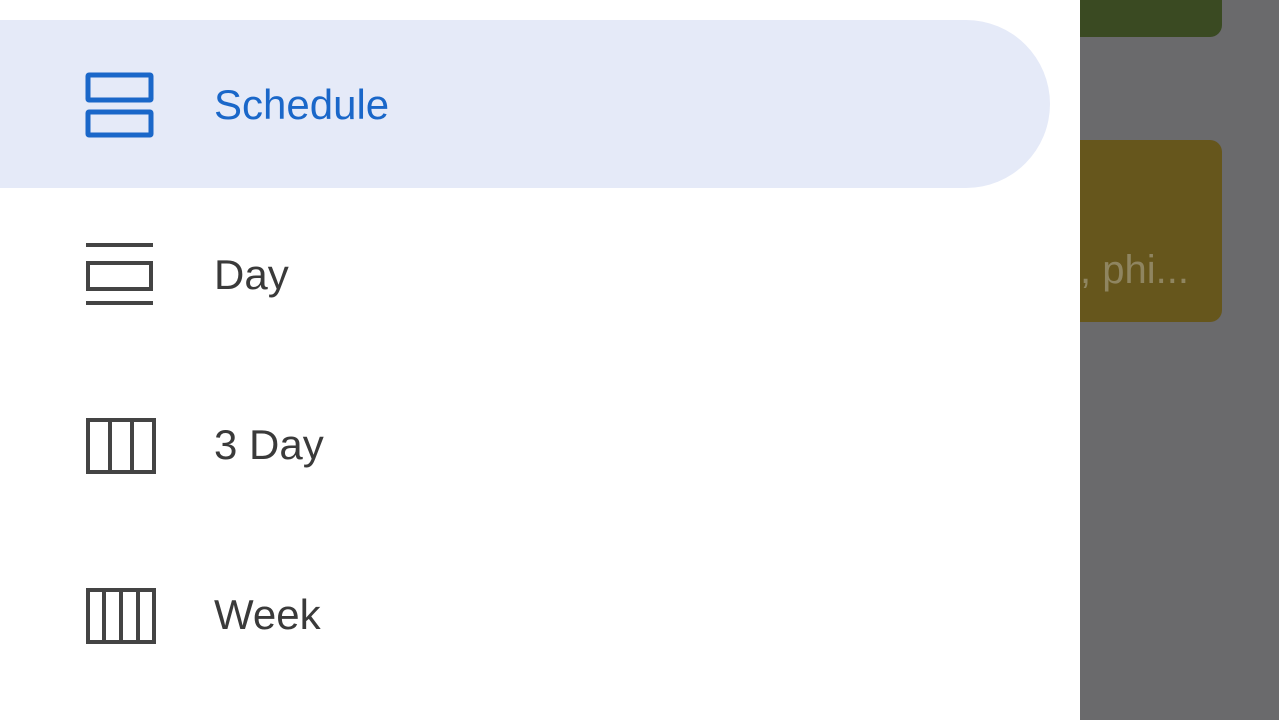  I want to click on event-card-green, so click(1151, 18).